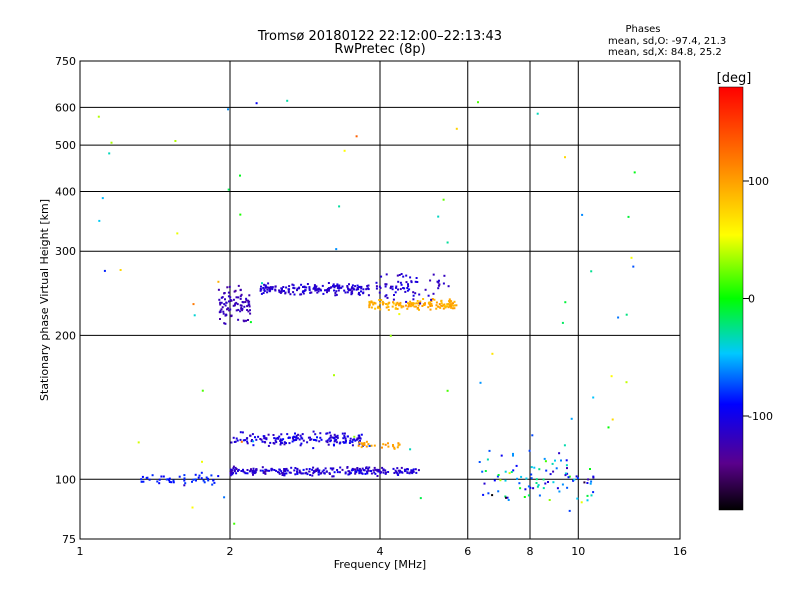  I want to click on chart-subtitle: RwPretec (8p), so click(379, 49).